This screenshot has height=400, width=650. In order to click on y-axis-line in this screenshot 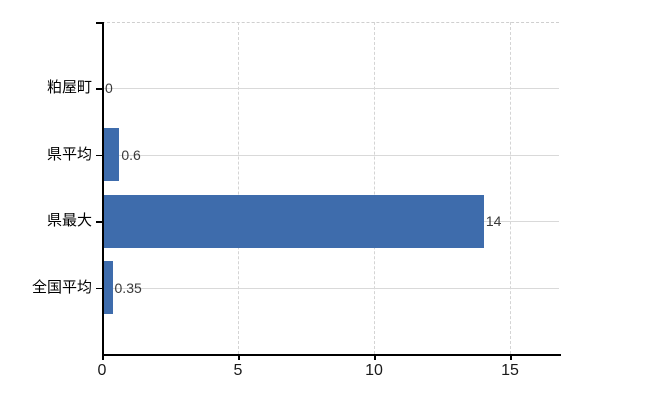, I will do `click(103, 188)`.